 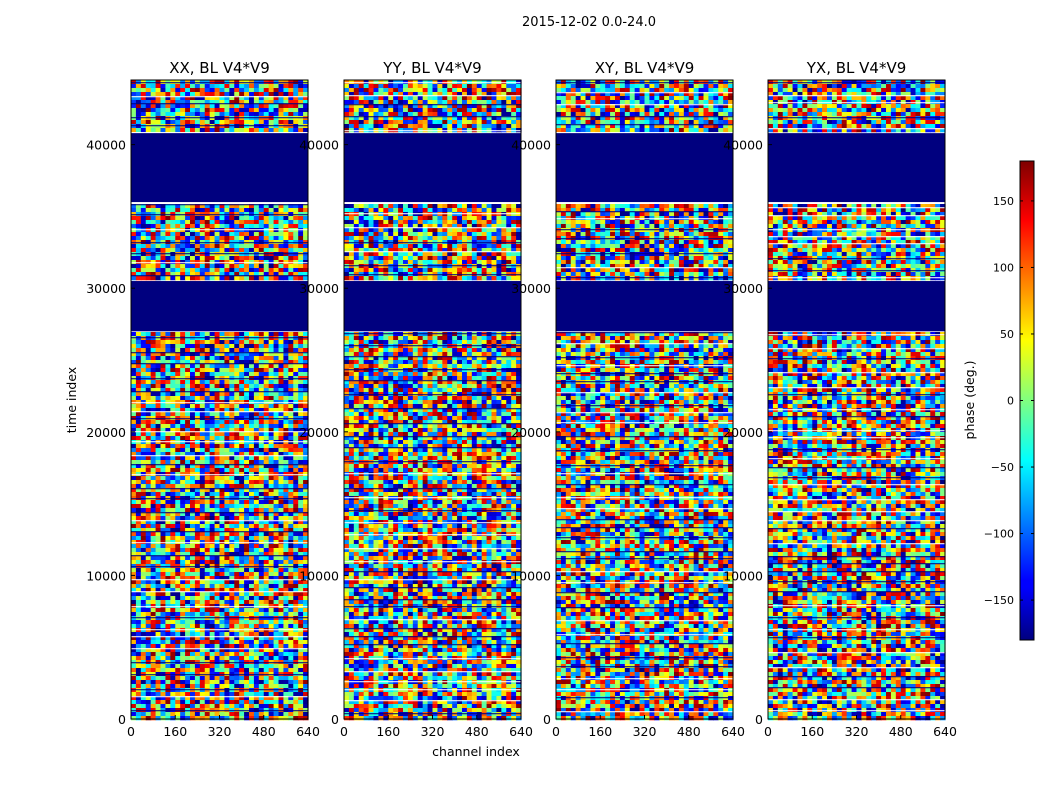 What do you see at coordinates (856, 68) in the screenshot?
I see `panel-title: YX, BL V4*V9` at bounding box center [856, 68].